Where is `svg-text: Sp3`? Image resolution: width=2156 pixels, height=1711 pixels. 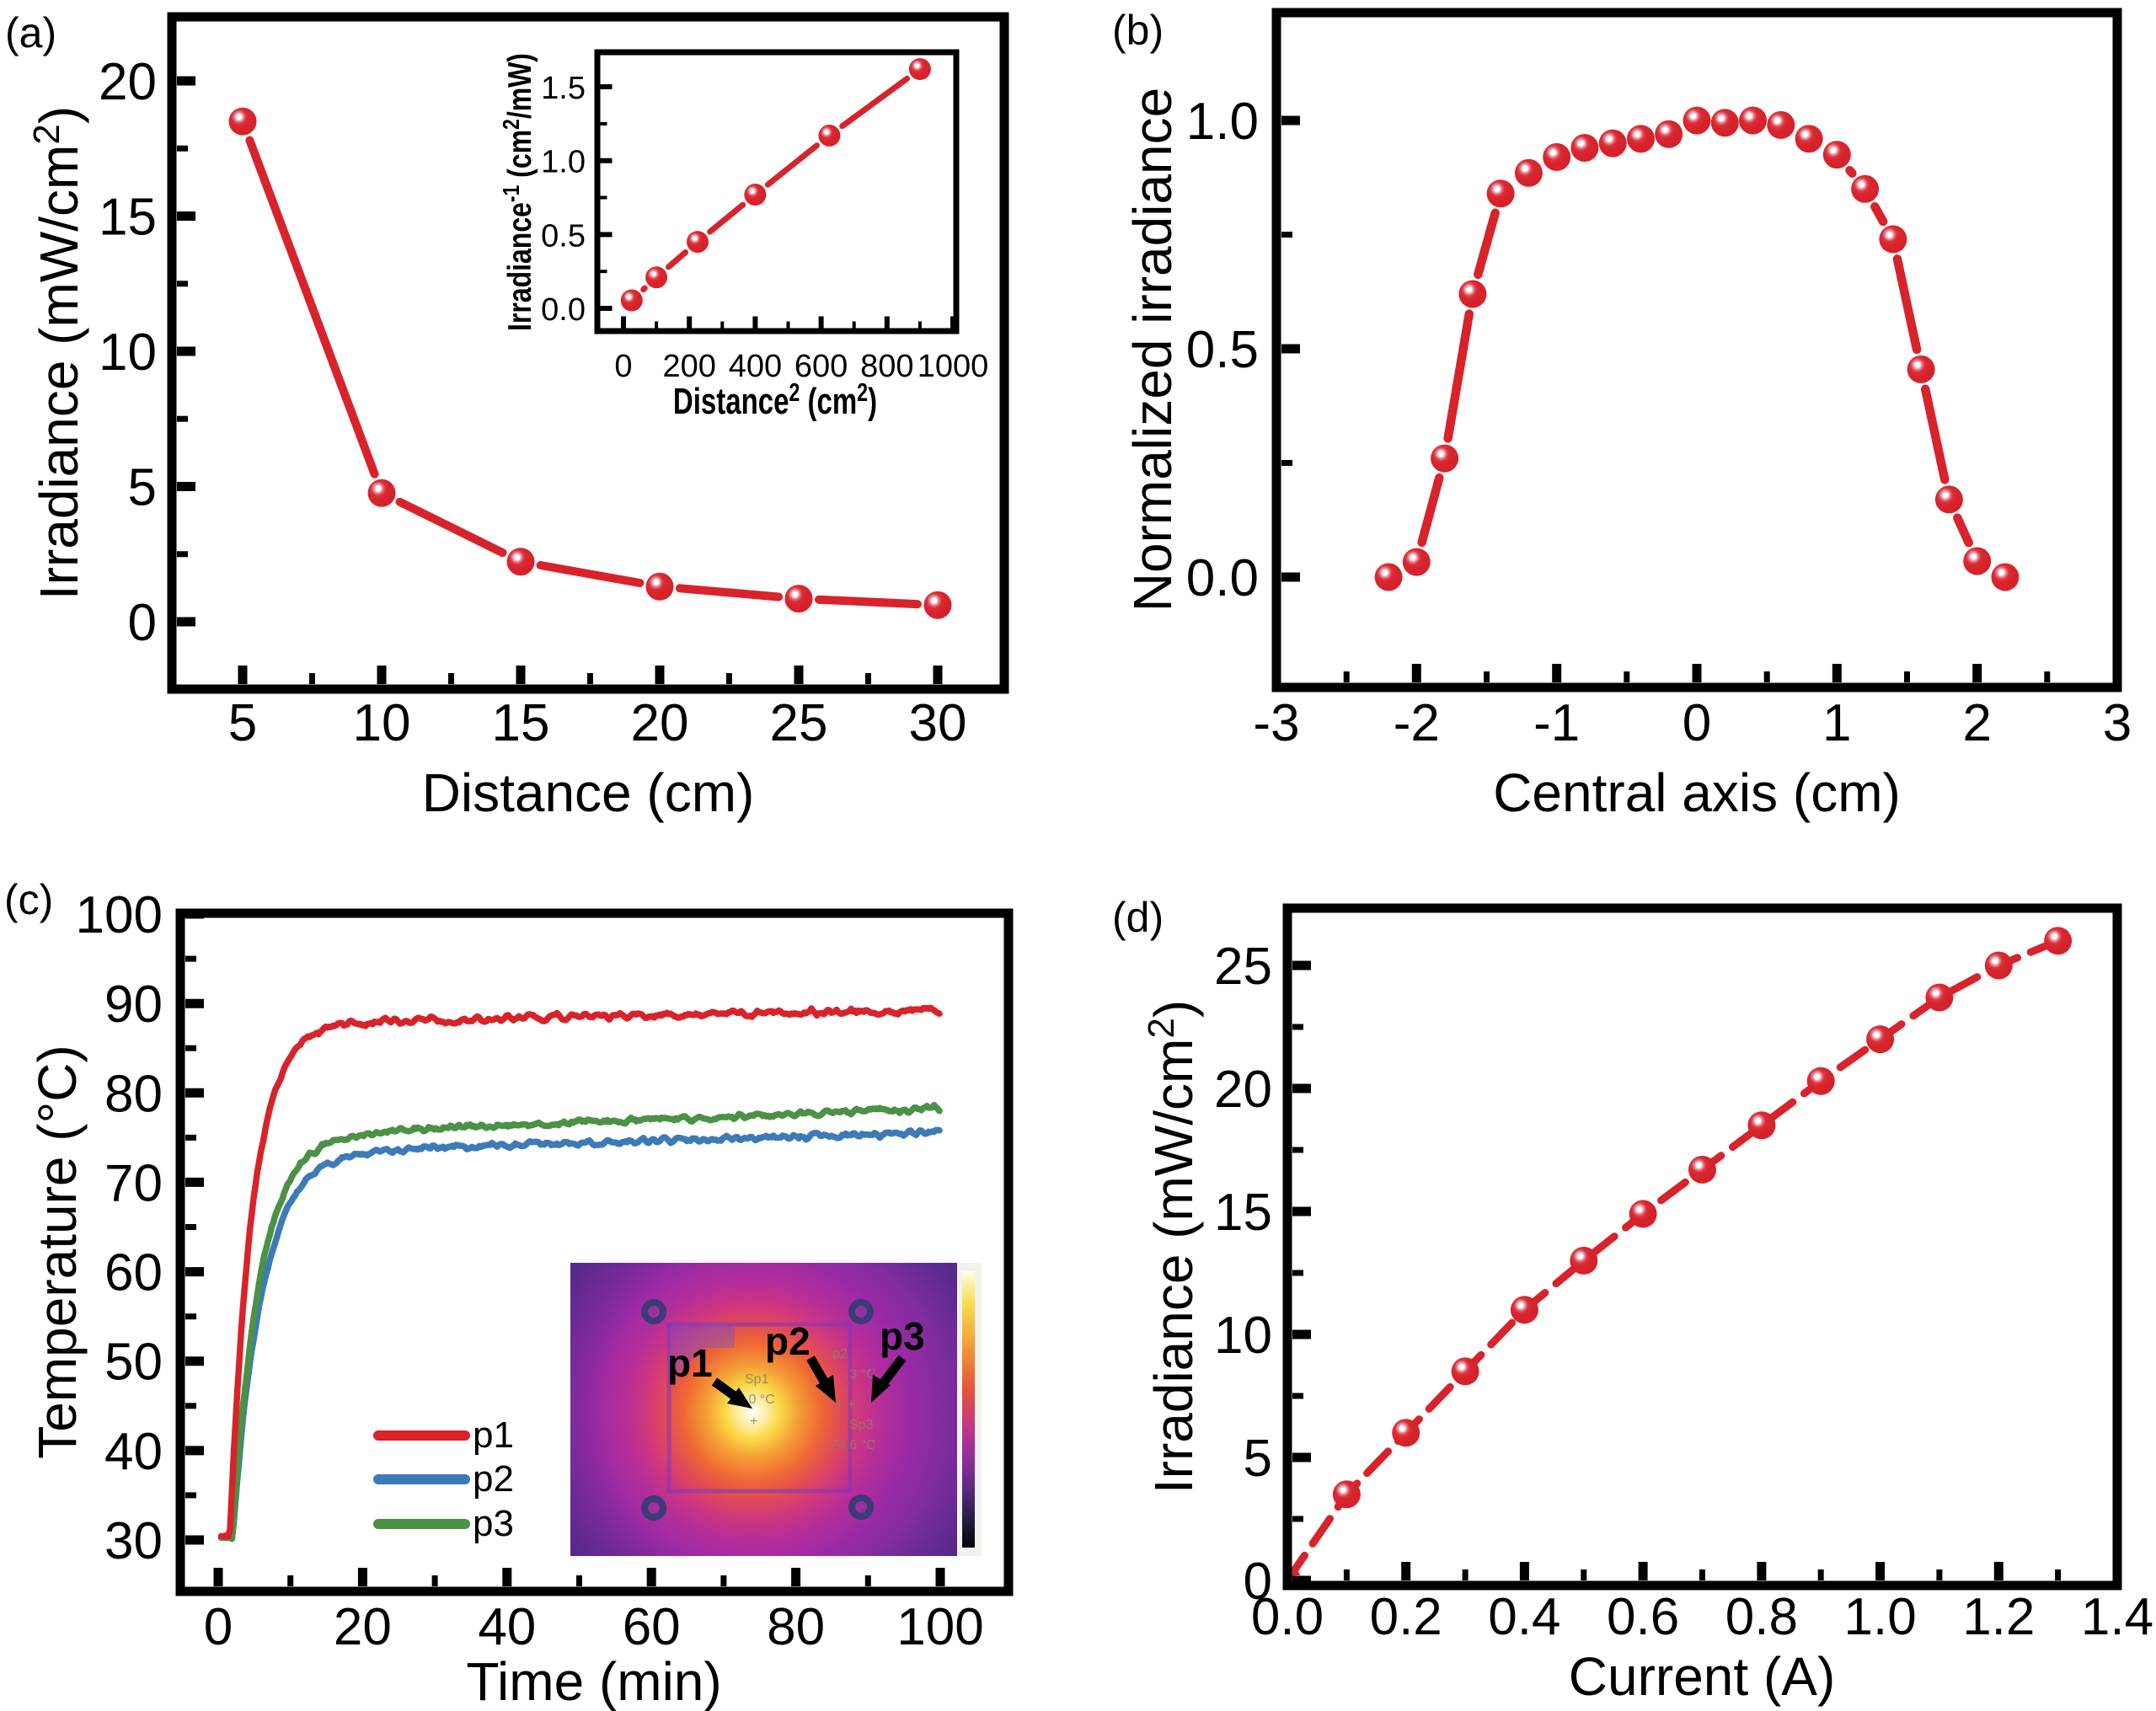 svg-text: Sp3 is located at coordinates (861, 1425).